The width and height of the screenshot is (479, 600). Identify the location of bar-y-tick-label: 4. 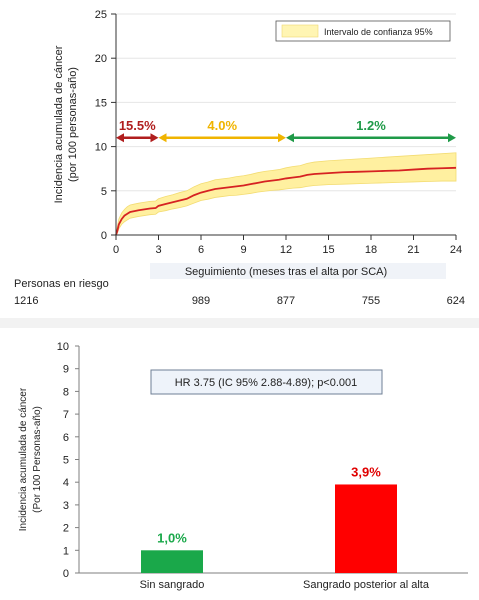
(66, 483).